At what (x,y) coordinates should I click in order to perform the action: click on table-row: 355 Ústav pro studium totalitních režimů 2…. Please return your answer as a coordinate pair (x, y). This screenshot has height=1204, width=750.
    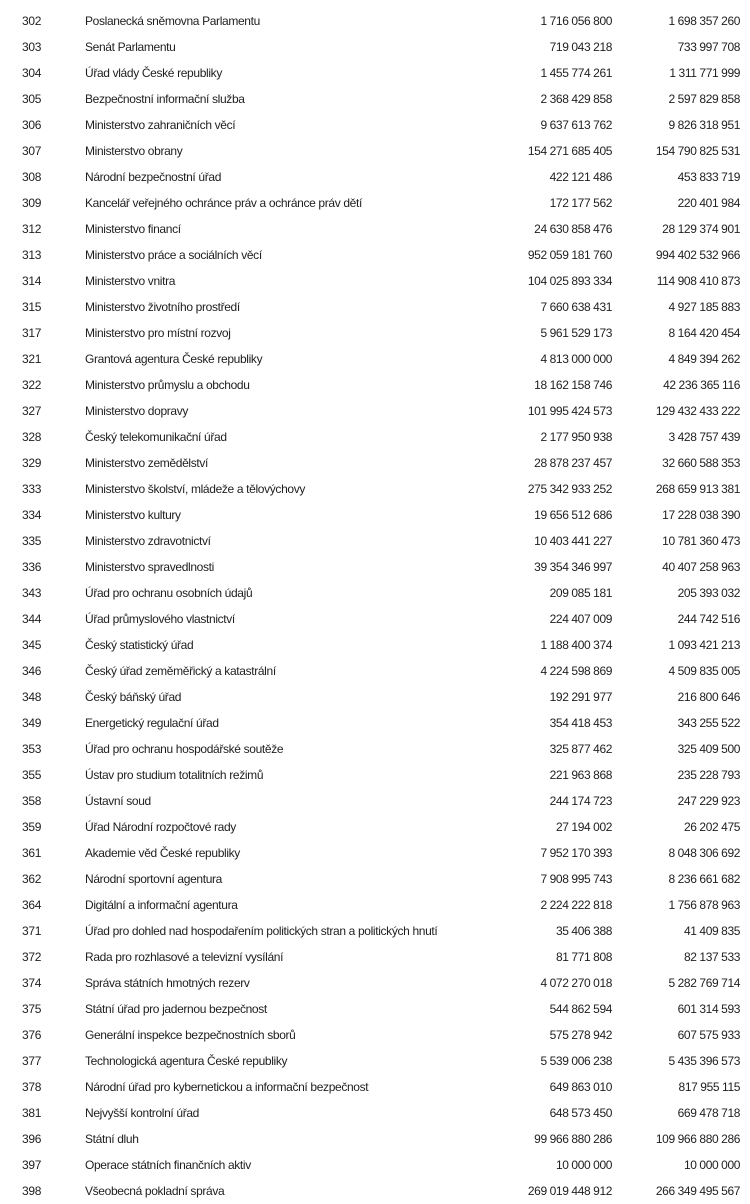
    Looking at the image, I should click on (375, 775).